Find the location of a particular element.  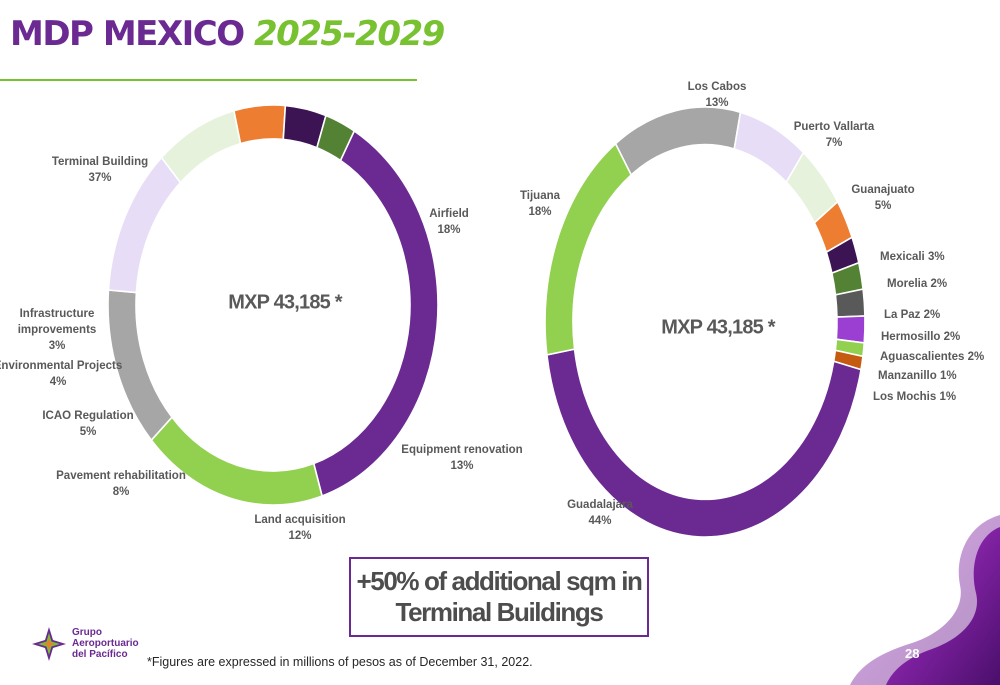

logo-wordmark: Grupo Aeroportuario del Pacífico is located at coordinates (105, 643).